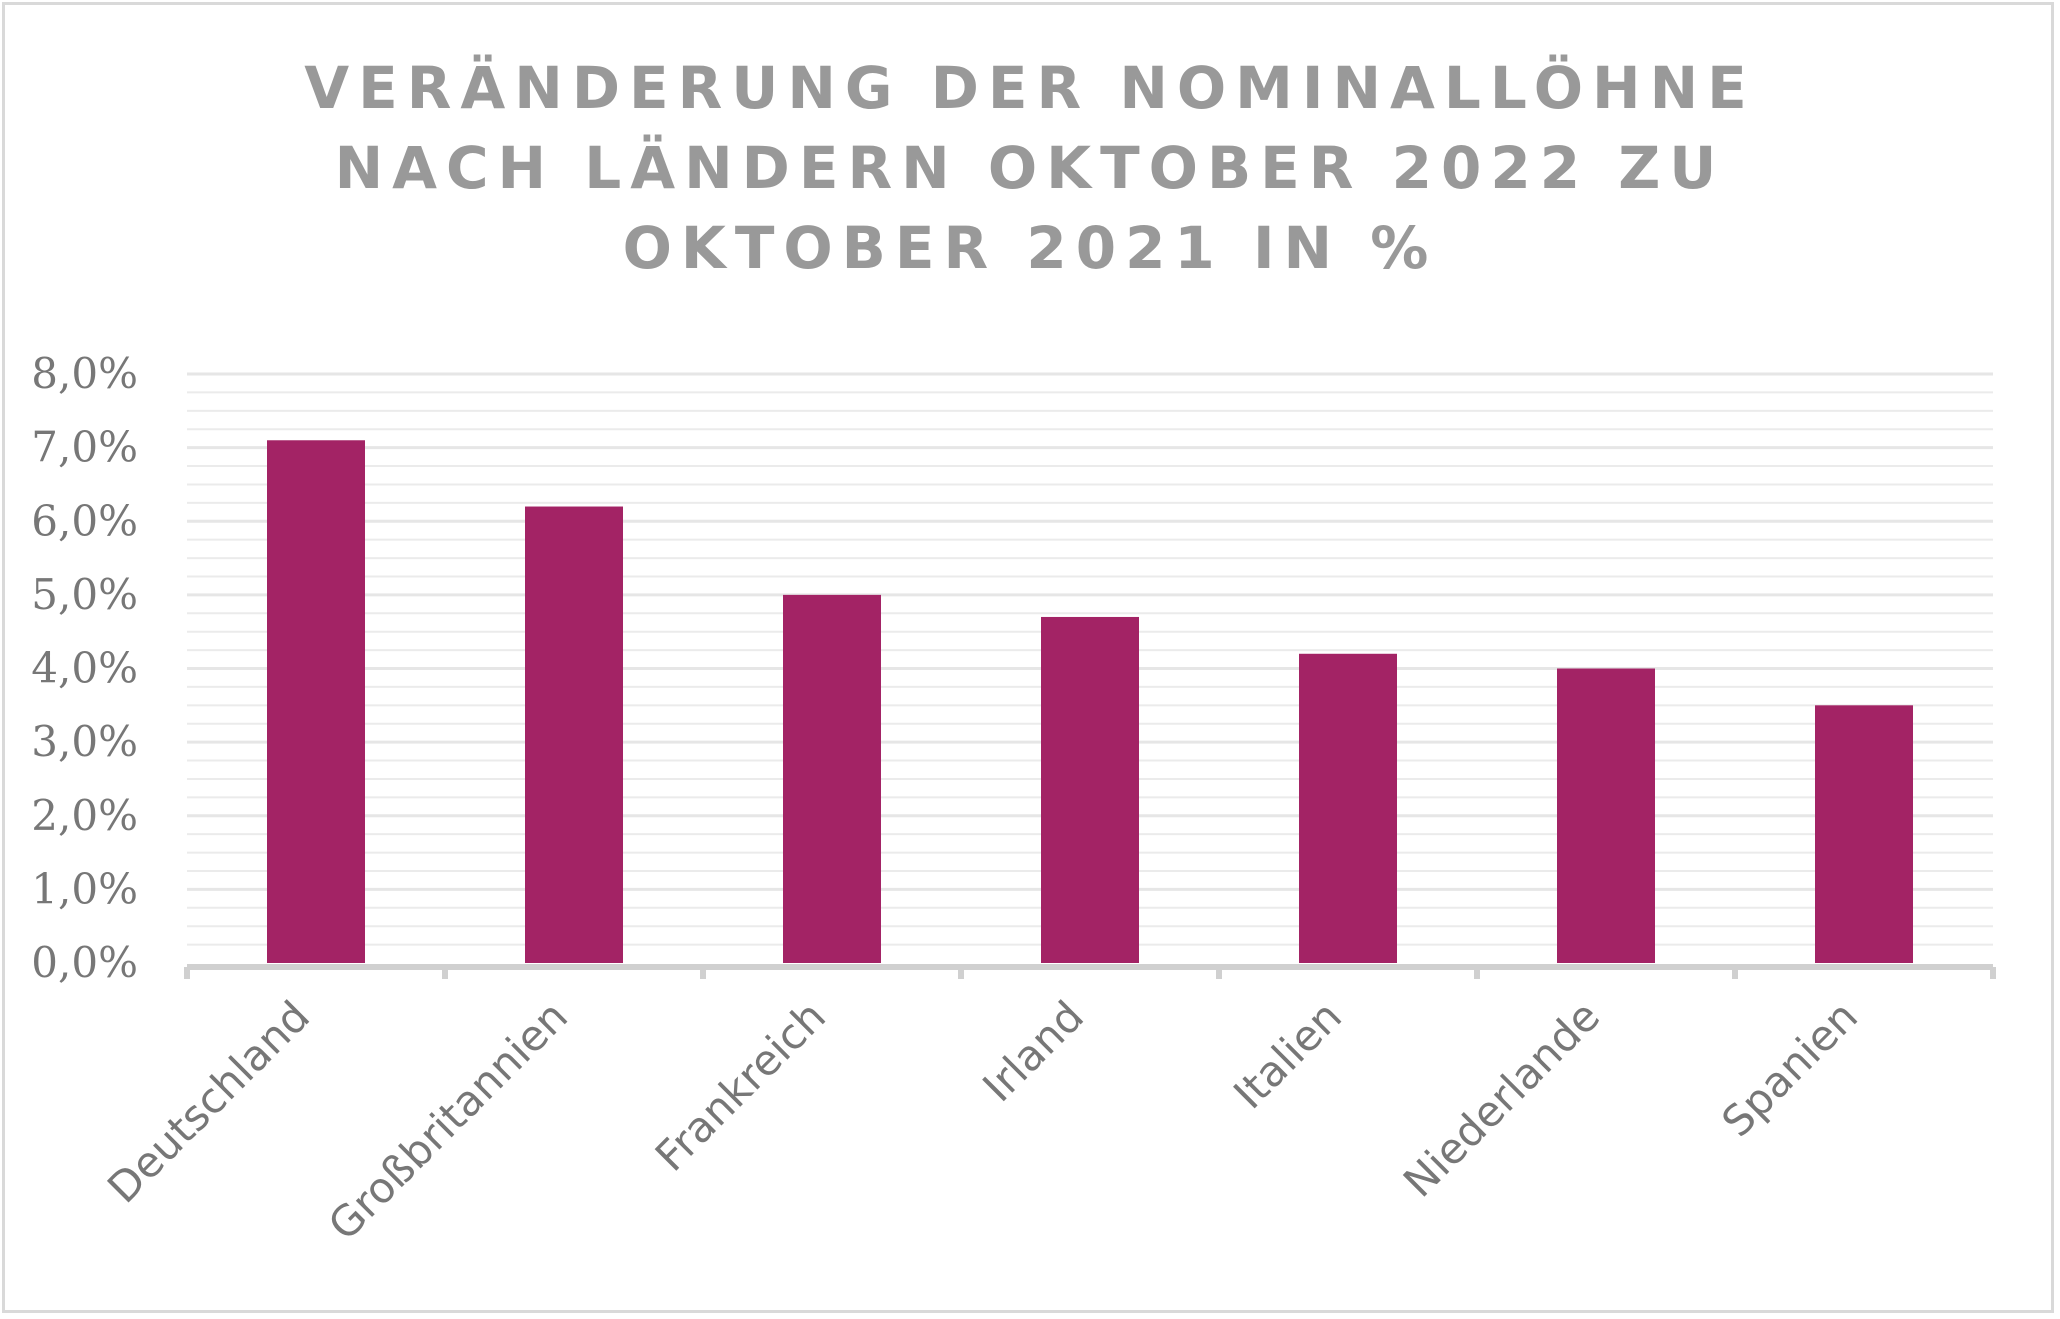  Describe the element at coordinates (84, 373) in the screenshot. I see `y-tick-label: 8,0%` at that location.